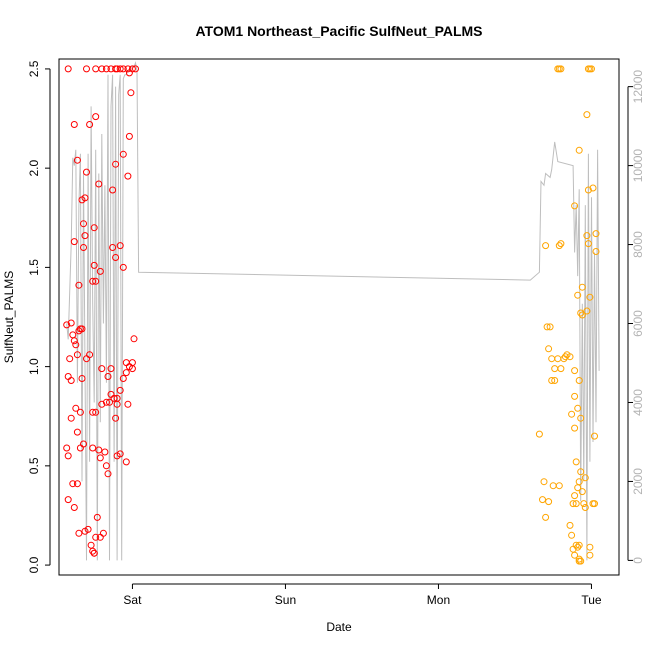  What do you see at coordinates (638, 87) in the screenshot?
I see `right-y-tick-label: 12000` at bounding box center [638, 87].